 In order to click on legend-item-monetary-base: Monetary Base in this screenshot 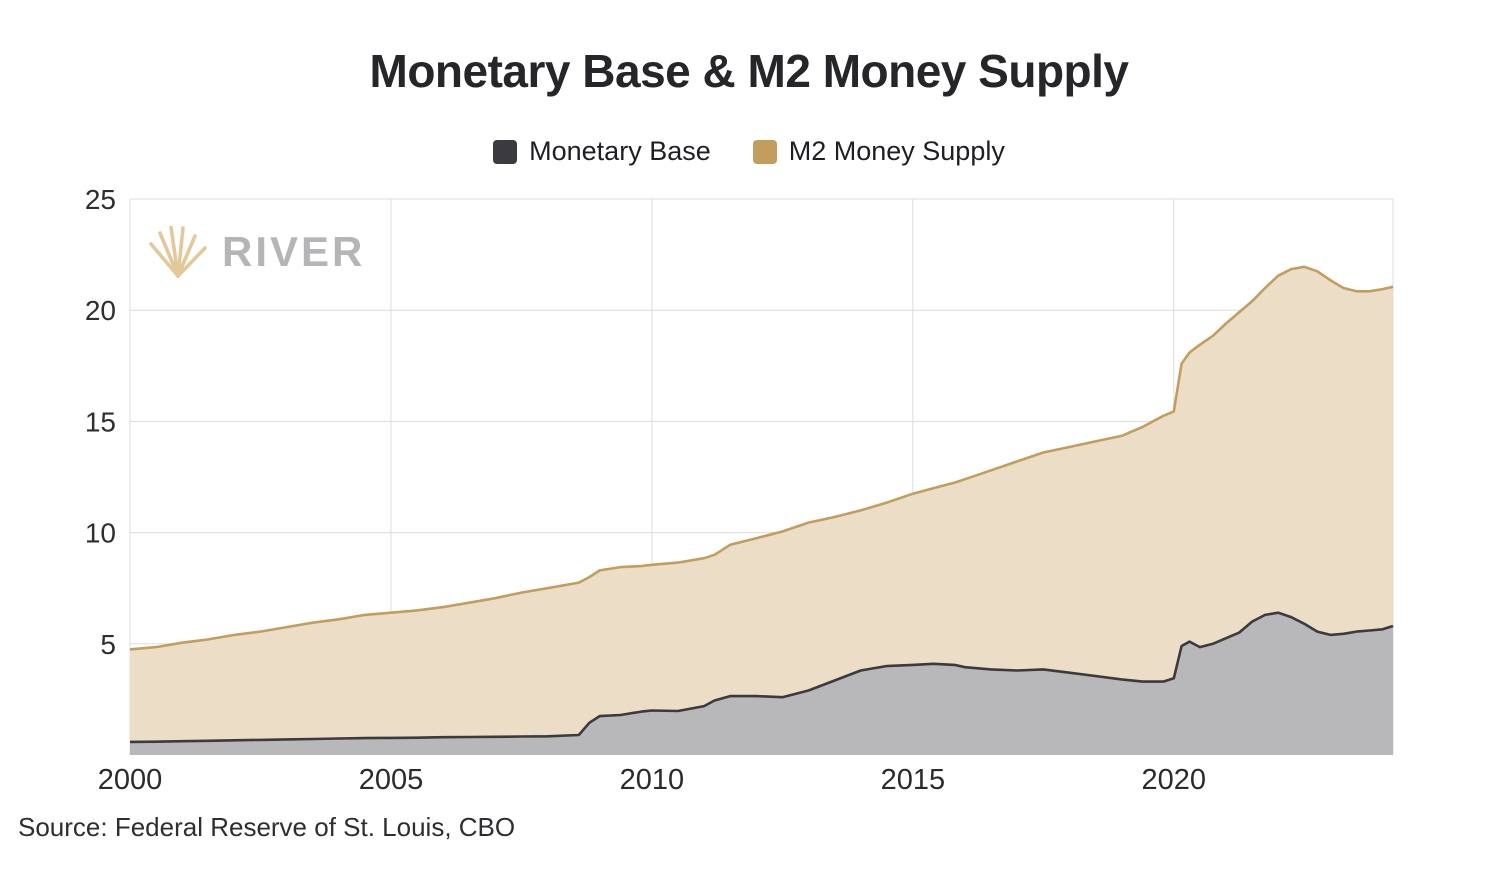, I will do `click(602, 151)`.